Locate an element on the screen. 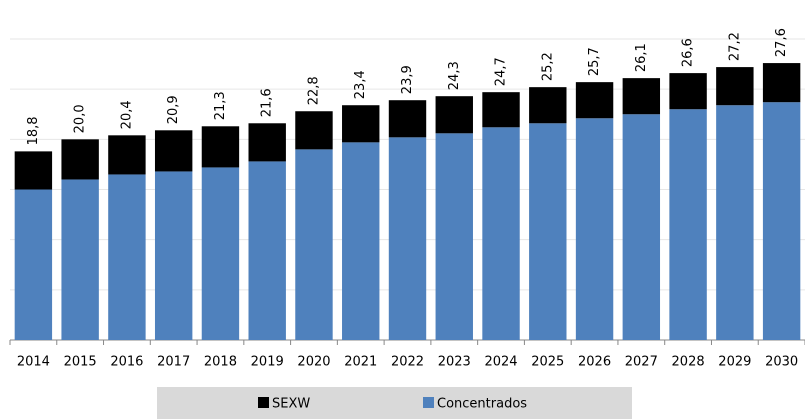  x-tick-label: 2020 is located at coordinates (313, 362).